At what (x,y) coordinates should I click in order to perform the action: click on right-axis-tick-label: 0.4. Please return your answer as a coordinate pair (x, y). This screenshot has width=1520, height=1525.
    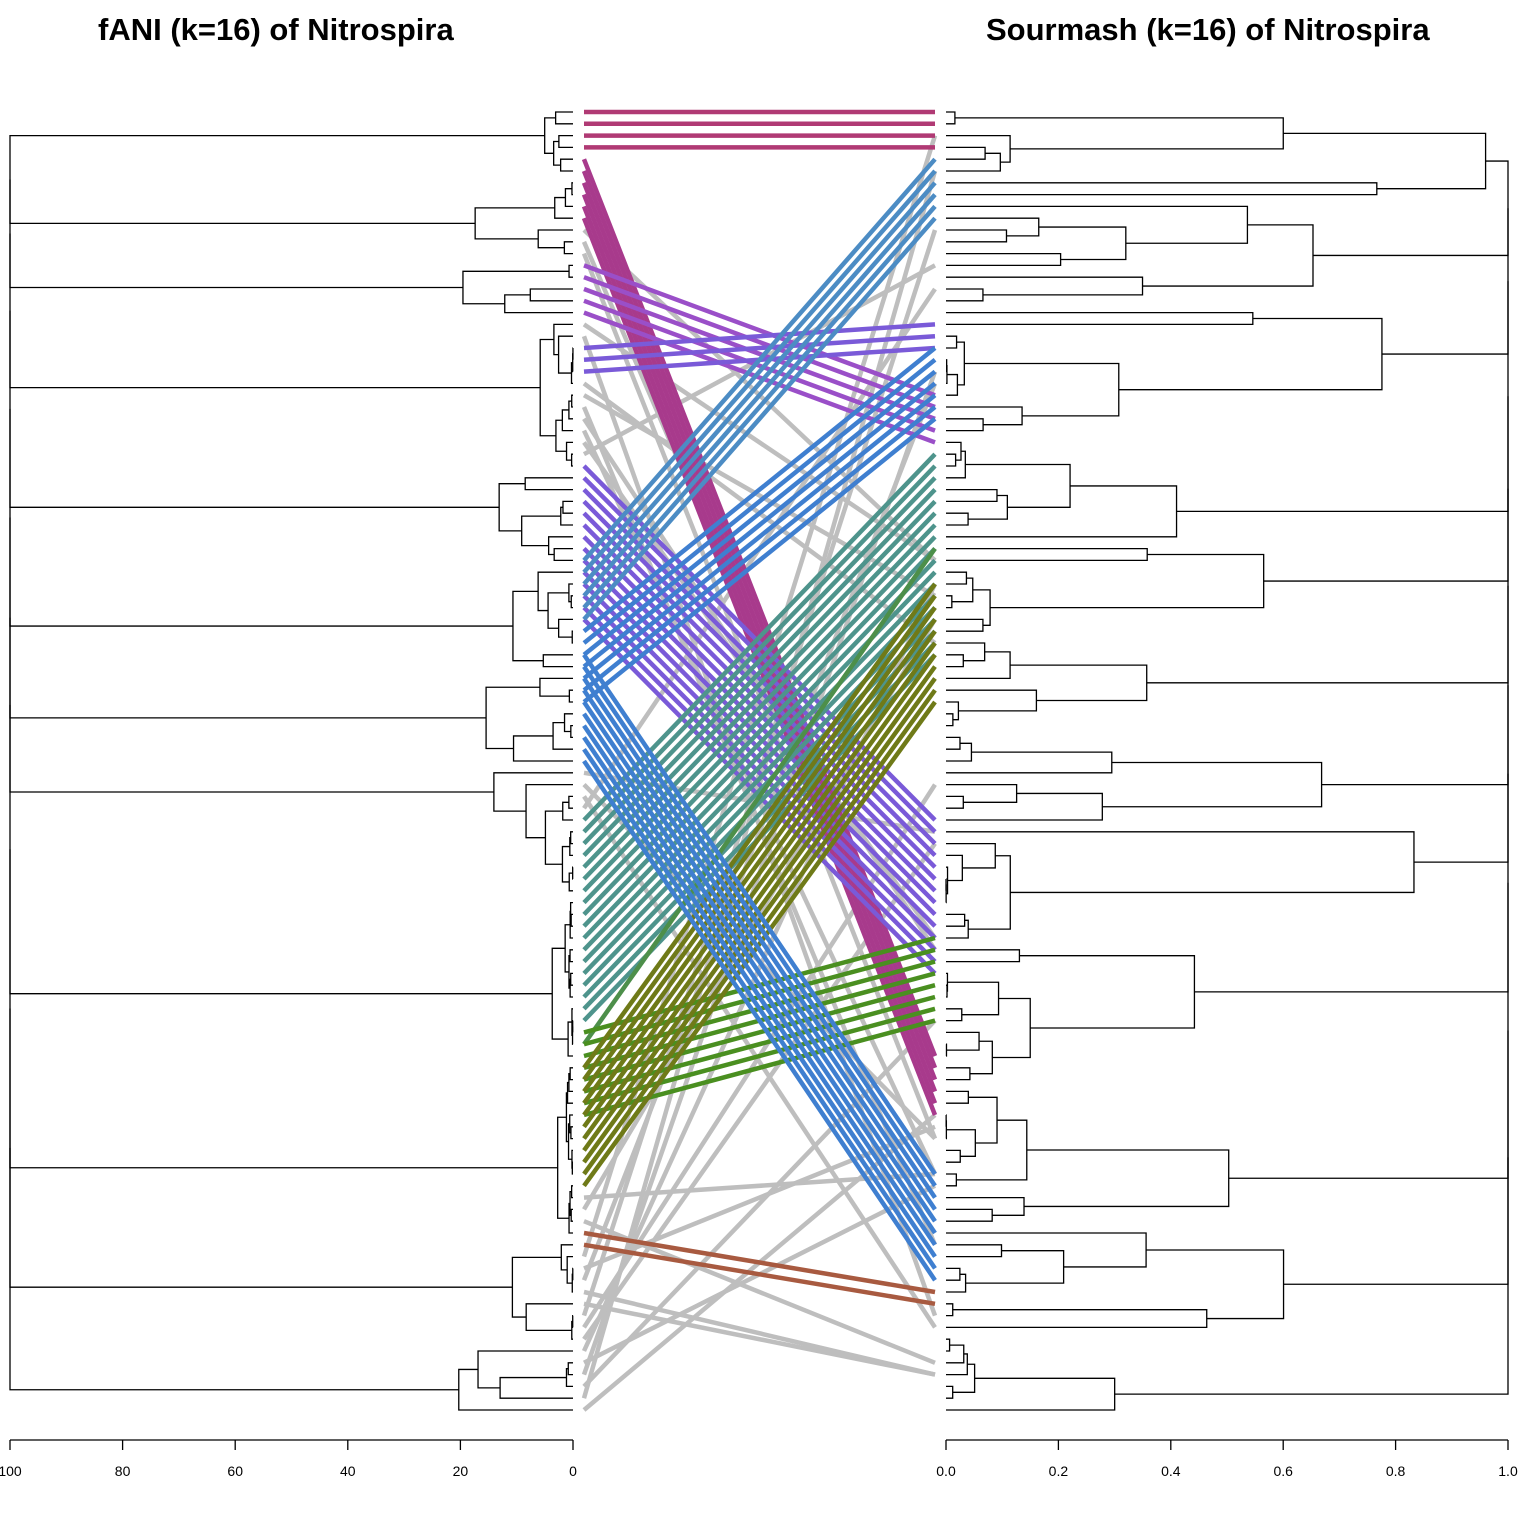
    Looking at the image, I should click on (1171, 1471).